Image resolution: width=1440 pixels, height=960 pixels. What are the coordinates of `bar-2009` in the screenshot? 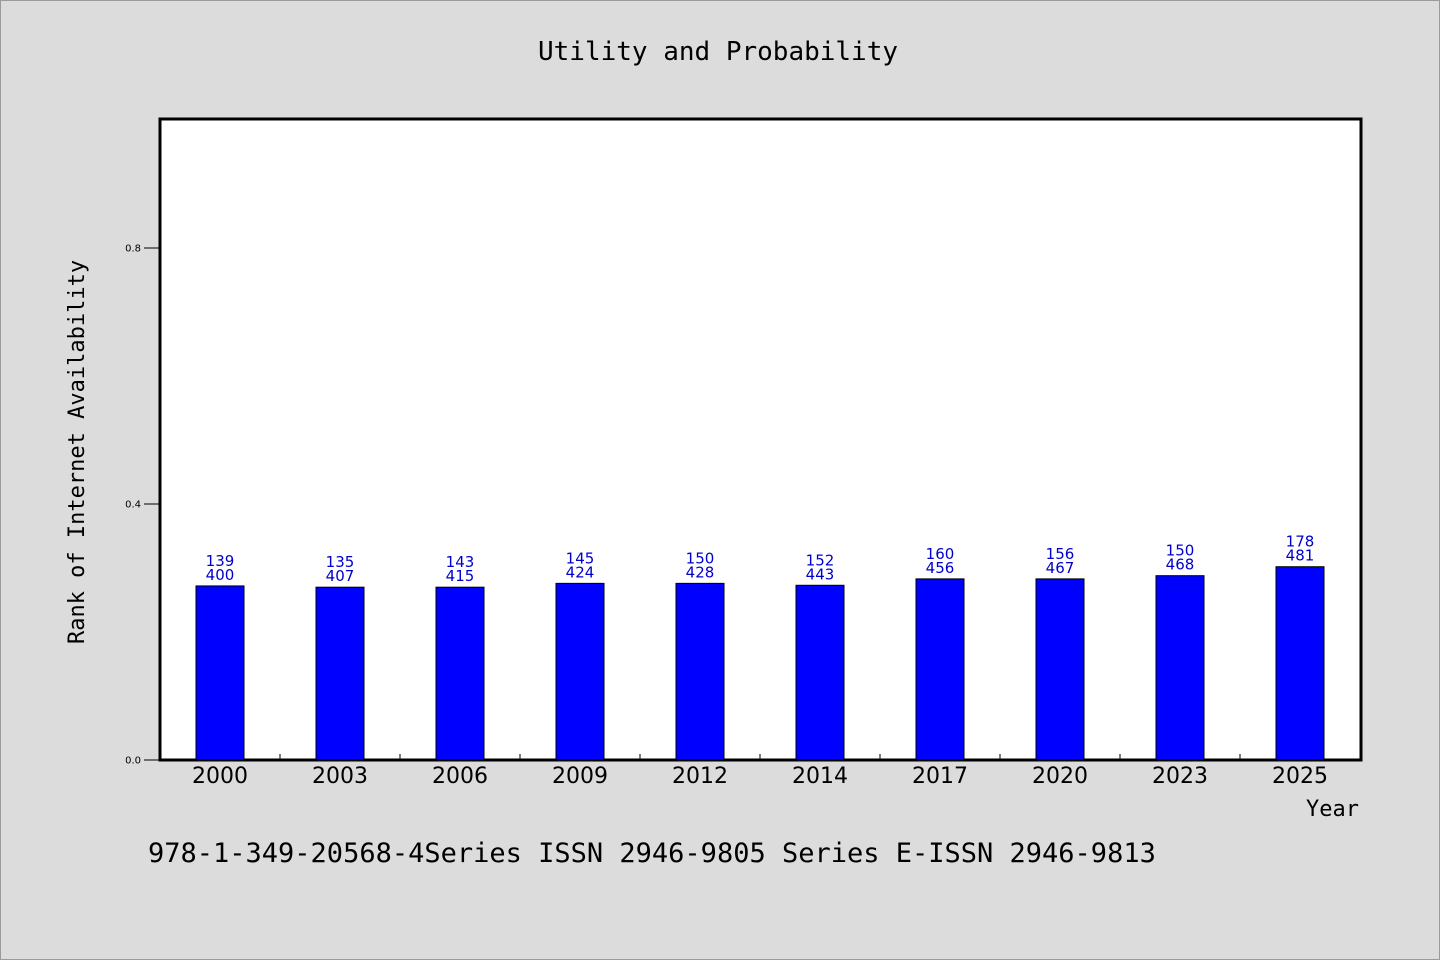 It's located at (580, 671).